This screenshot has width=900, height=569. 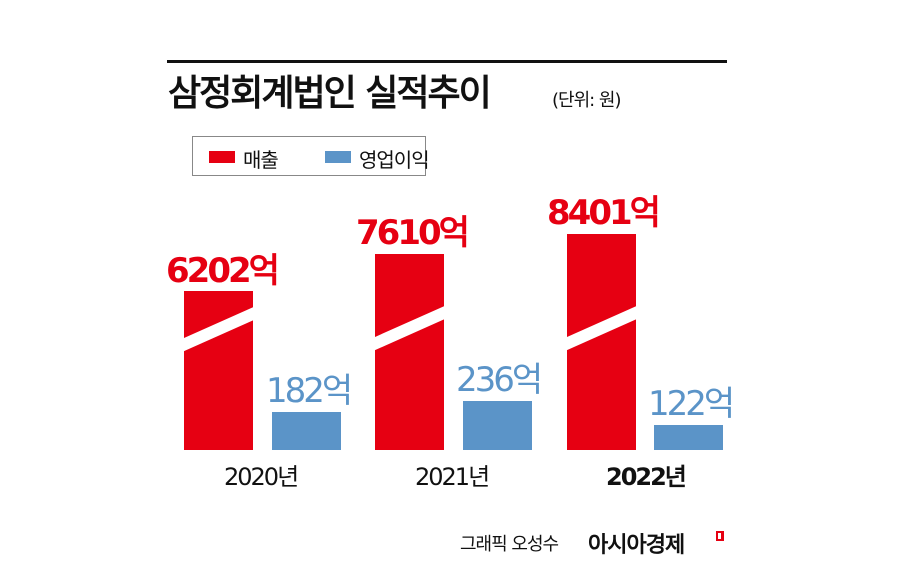 What do you see at coordinates (499, 380) in the screenshot?
I see `profit-value-2021: 236억` at bounding box center [499, 380].